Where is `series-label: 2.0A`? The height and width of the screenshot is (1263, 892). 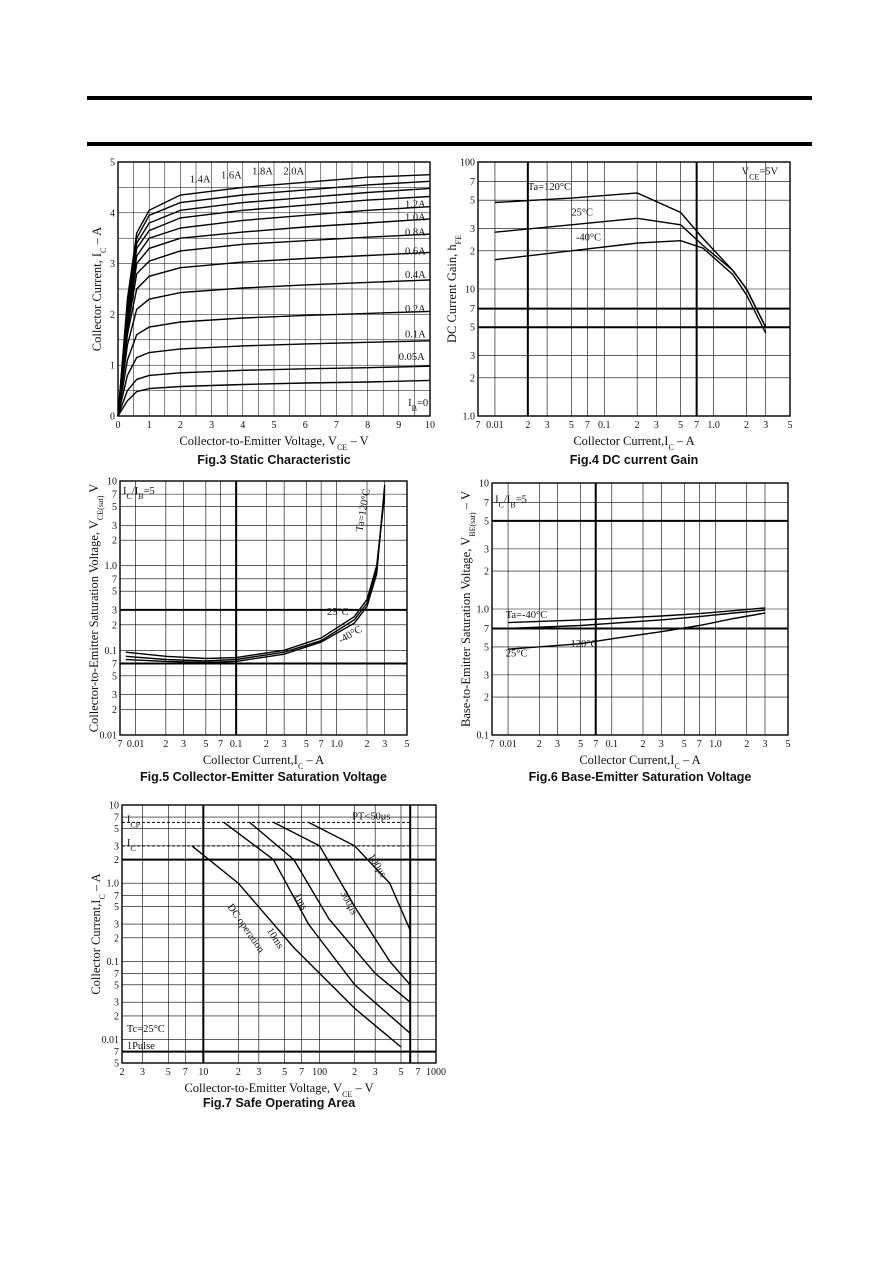
series-label: 2.0A is located at coordinates (293, 172).